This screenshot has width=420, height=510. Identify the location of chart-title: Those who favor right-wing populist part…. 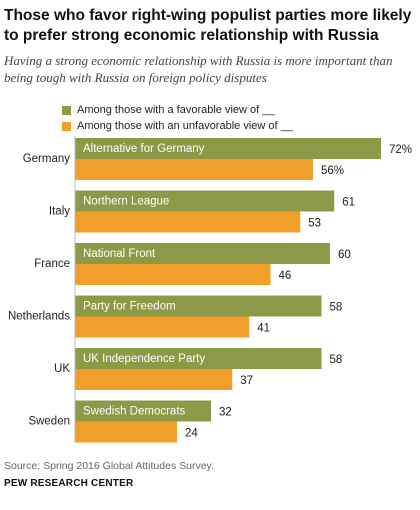
(208, 25).